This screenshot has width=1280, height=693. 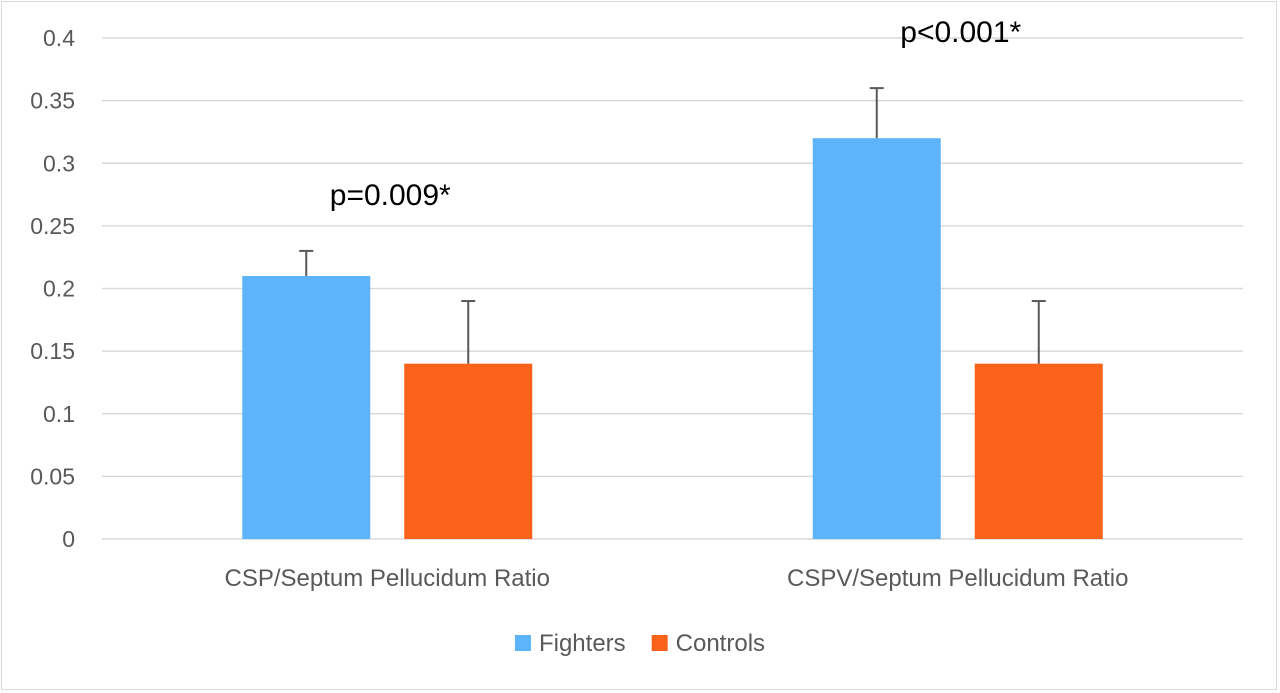 What do you see at coordinates (639, 643) in the screenshot?
I see `legend: Fighters Controls` at bounding box center [639, 643].